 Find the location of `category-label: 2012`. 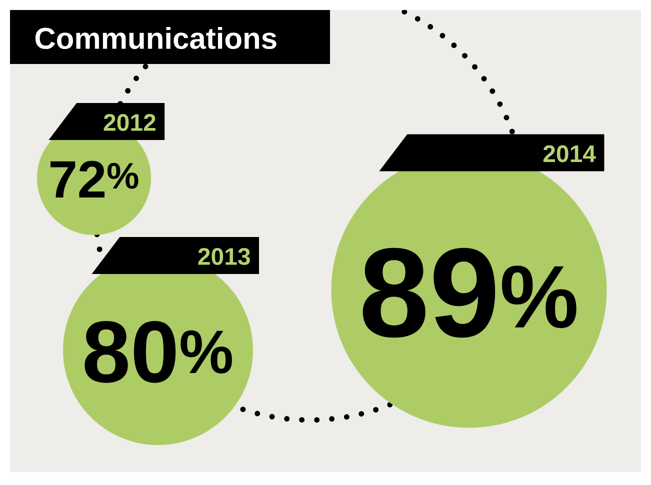

category-label: 2012 is located at coordinates (130, 122).